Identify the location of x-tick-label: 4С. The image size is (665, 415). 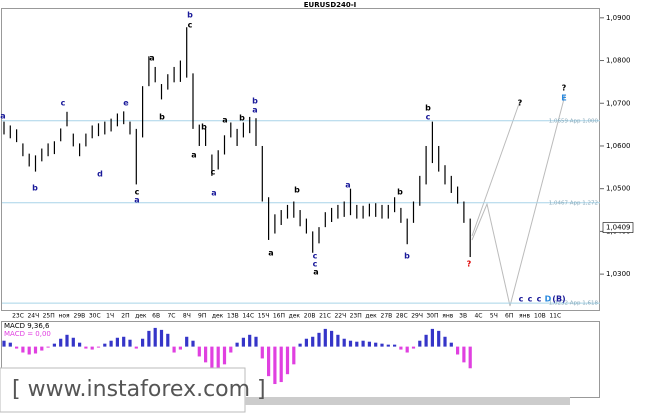
(478, 316).